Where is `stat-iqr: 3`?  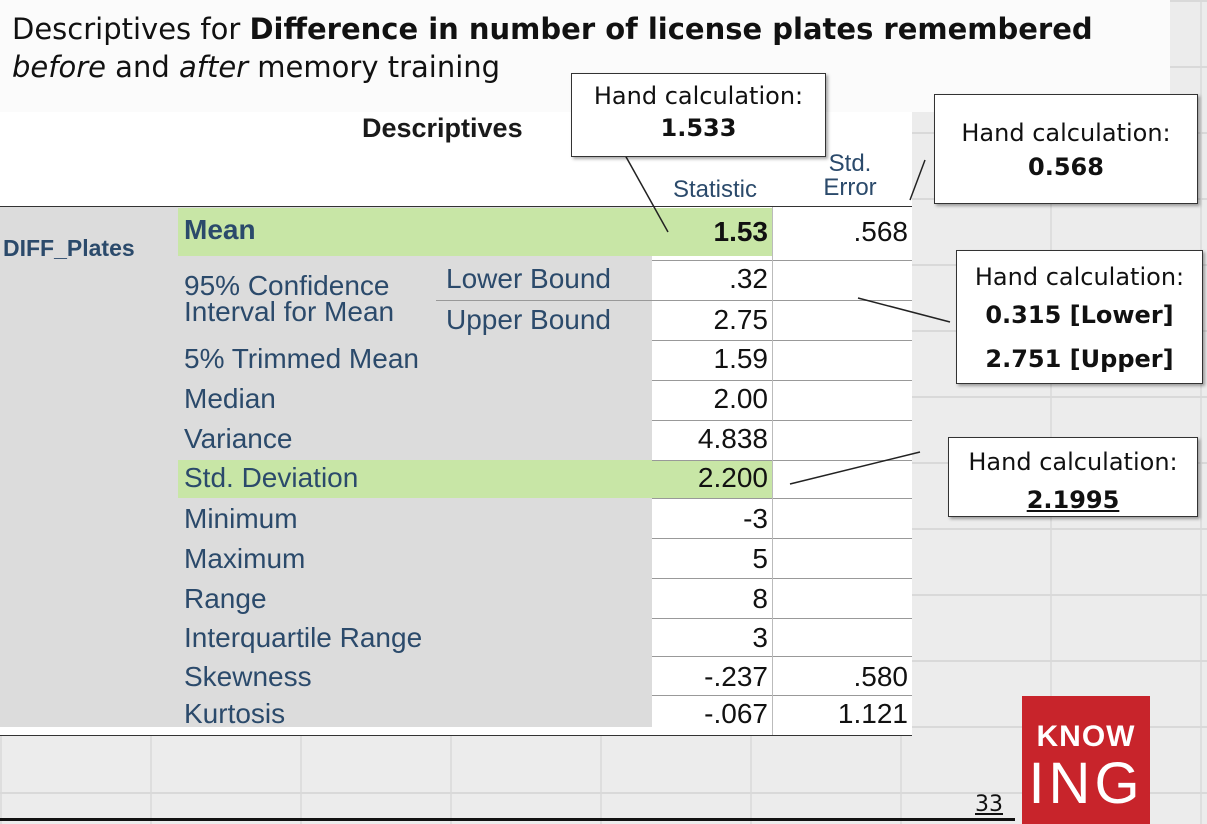 stat-iqr: 3 is located at coordinates (760, 637).